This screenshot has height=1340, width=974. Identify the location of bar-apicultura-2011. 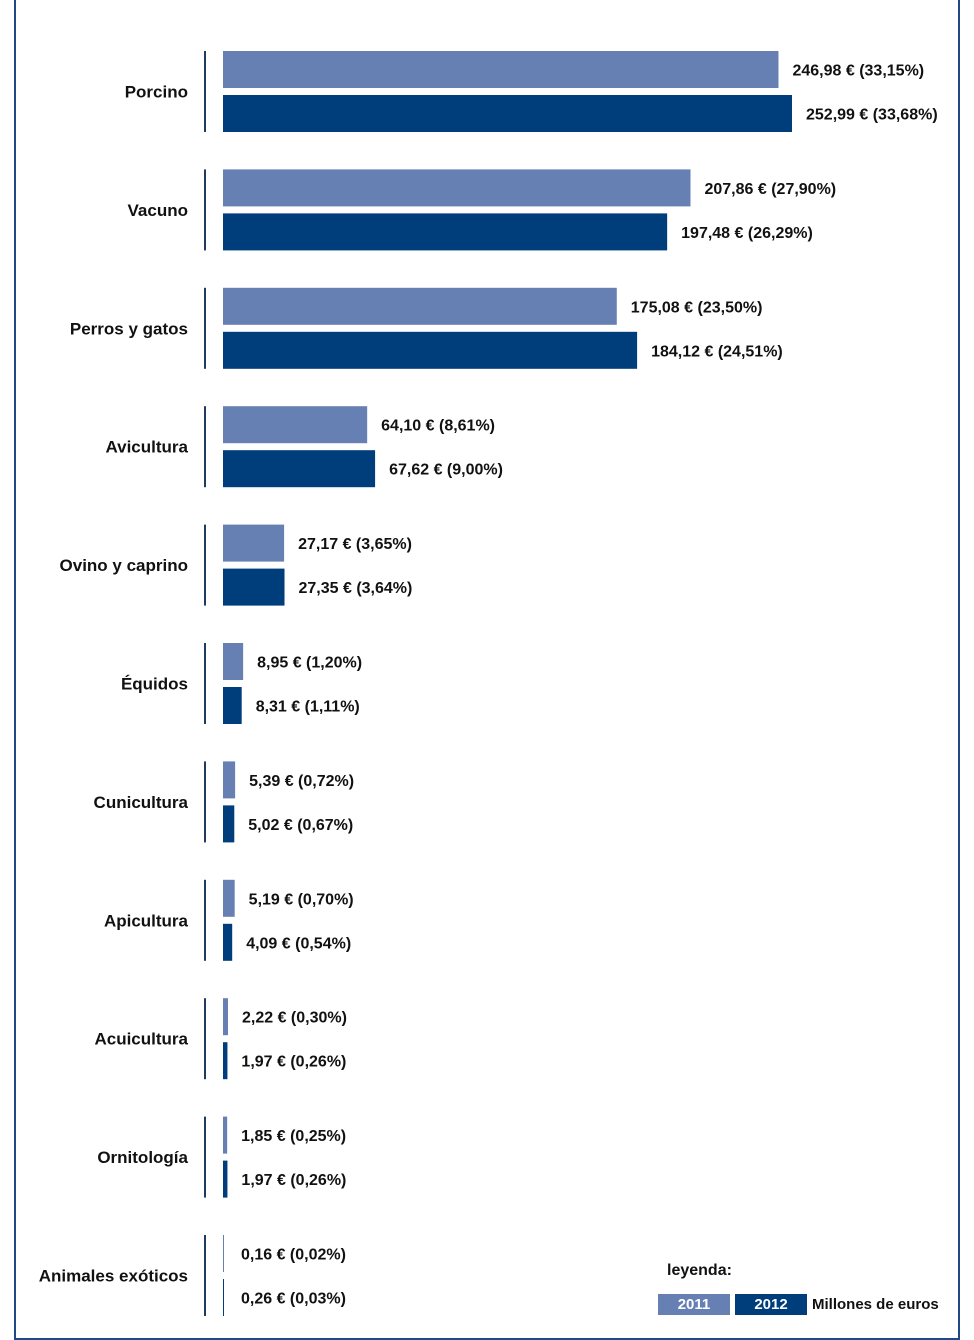
(229, 898).